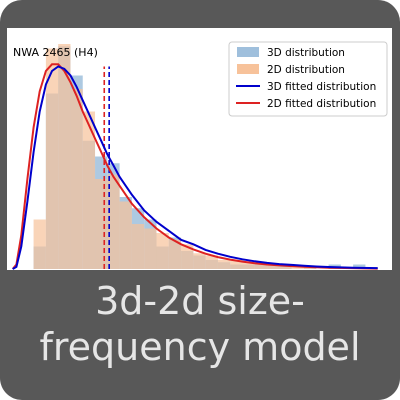 The image size is (400, 400). What do you see at coordinates (306, 53) in the screenshot?
I see `legend-label-0: 3D distribution` at bounding box center [306, 53].